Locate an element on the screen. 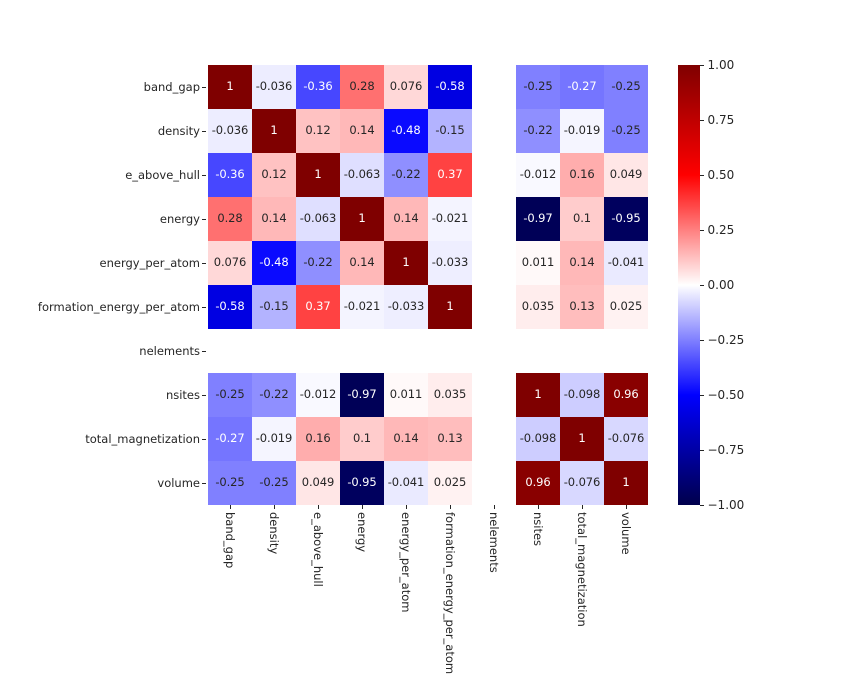  x-tick-label-formation-energy-per-atom: formation_energy_per_atom is located at coordinates (450, 593).